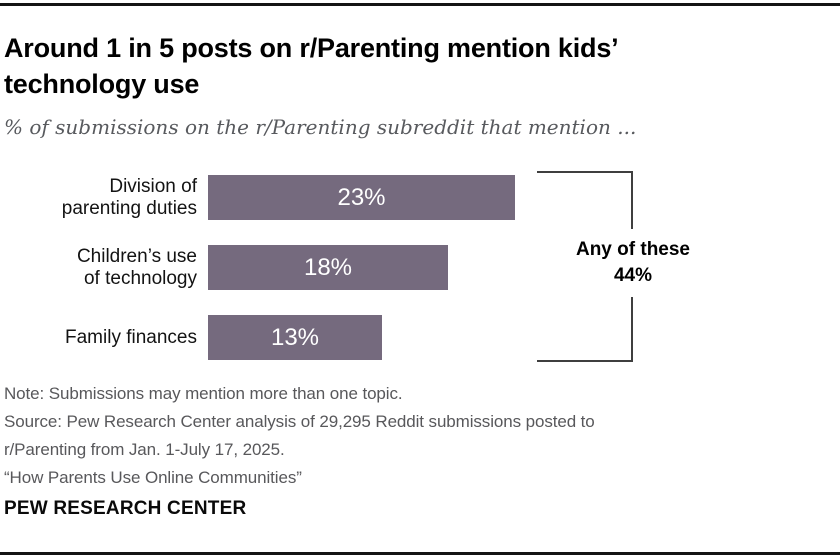 This screenshot has height=560, width=840. I want to click on category-label-line: Division of, so click(153, 186).